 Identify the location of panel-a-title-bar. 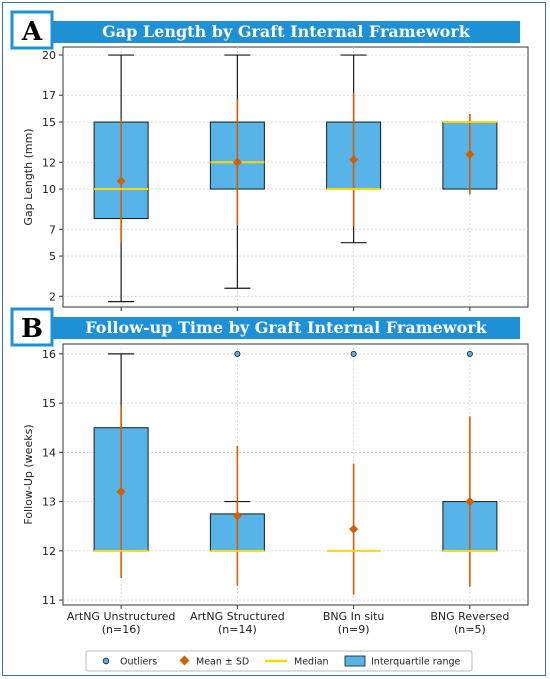
(286, 32).